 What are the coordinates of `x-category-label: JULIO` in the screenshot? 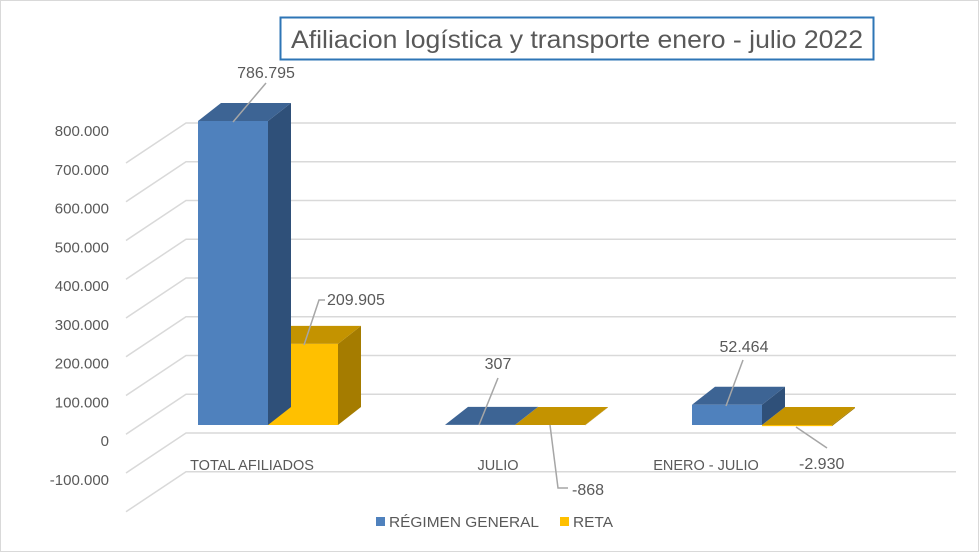 It's located at (497, 466).